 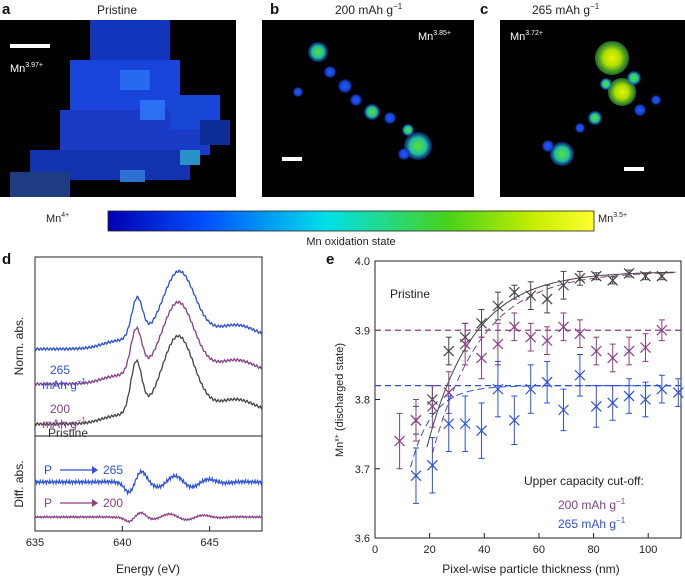 What do you see at coordinates (587, 505) in the screenshot?
I see `panel-e-legend-200: 200 mAh g` at bounding box center [587, 505].